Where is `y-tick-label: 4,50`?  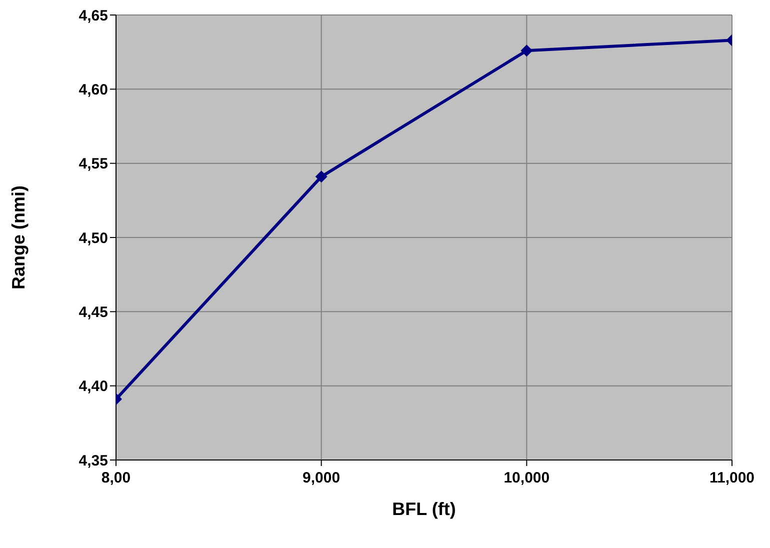 y-tick-label: 4,50 is located at coordinates (93, 238).